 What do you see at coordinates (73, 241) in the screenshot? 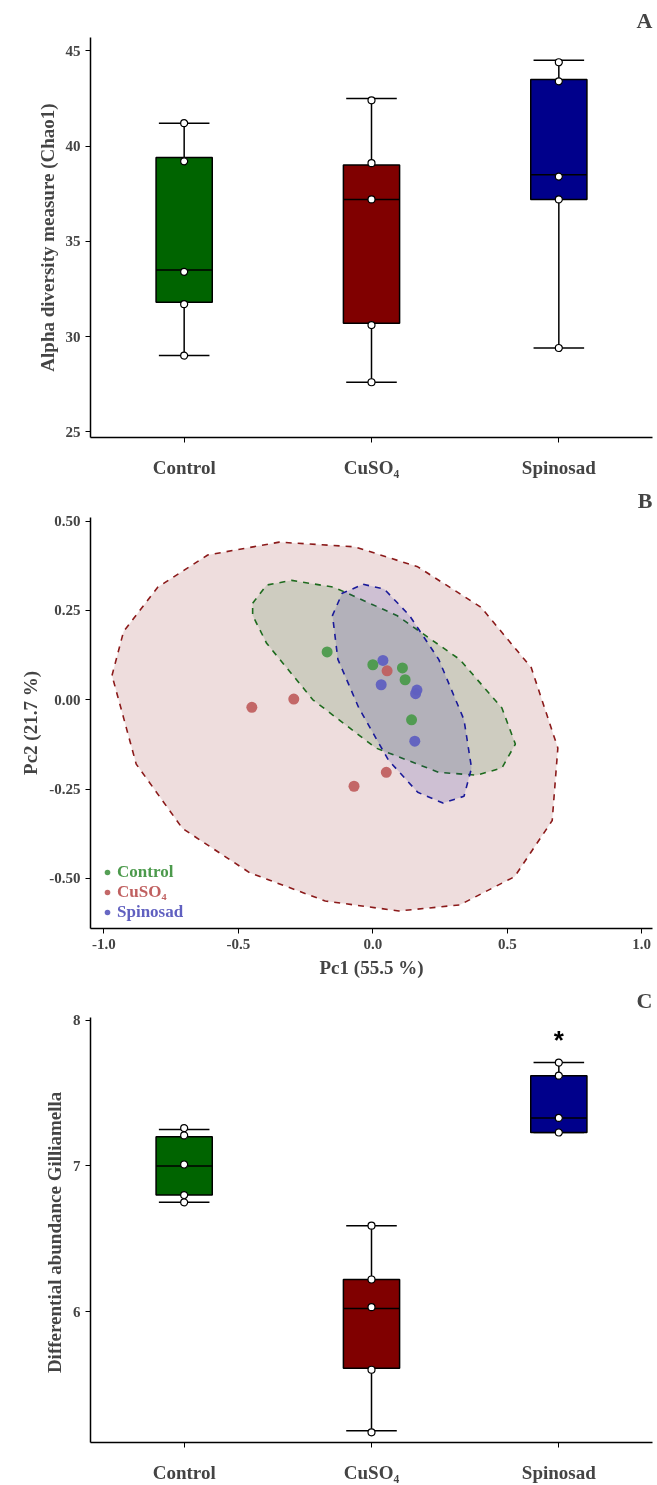
I see `y-tick-label: 35` at bounding box center [73, 241].